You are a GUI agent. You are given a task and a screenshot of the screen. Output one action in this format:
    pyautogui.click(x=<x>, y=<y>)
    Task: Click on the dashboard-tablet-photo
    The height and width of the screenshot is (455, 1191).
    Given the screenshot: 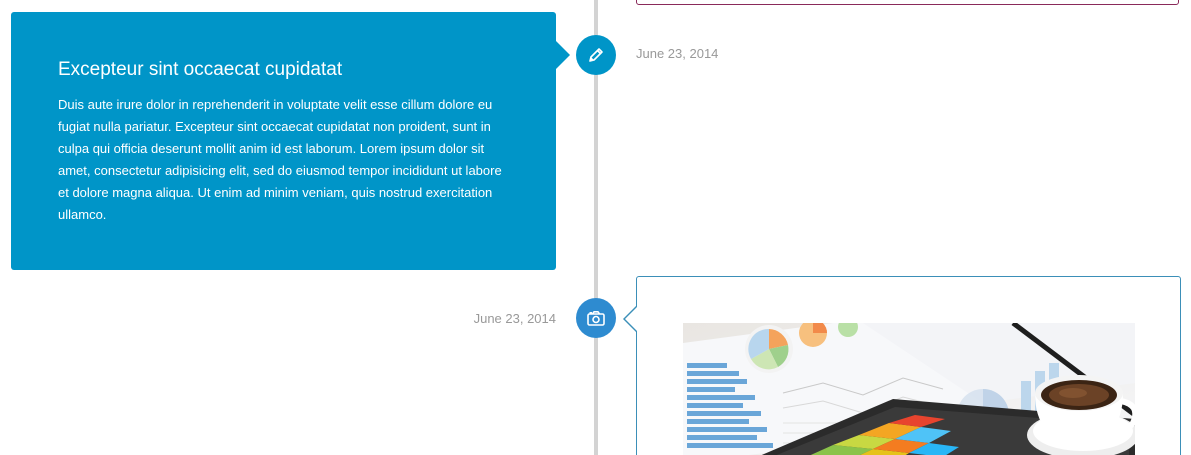 What is the action you would take?
    pyautogui.click(x=909, y=389)
    